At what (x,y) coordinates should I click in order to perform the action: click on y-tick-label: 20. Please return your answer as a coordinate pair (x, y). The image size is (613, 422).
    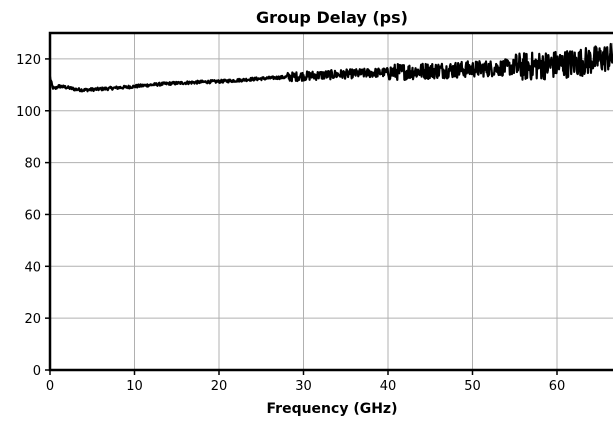
    Looking at the image, I should click on (32, 319).